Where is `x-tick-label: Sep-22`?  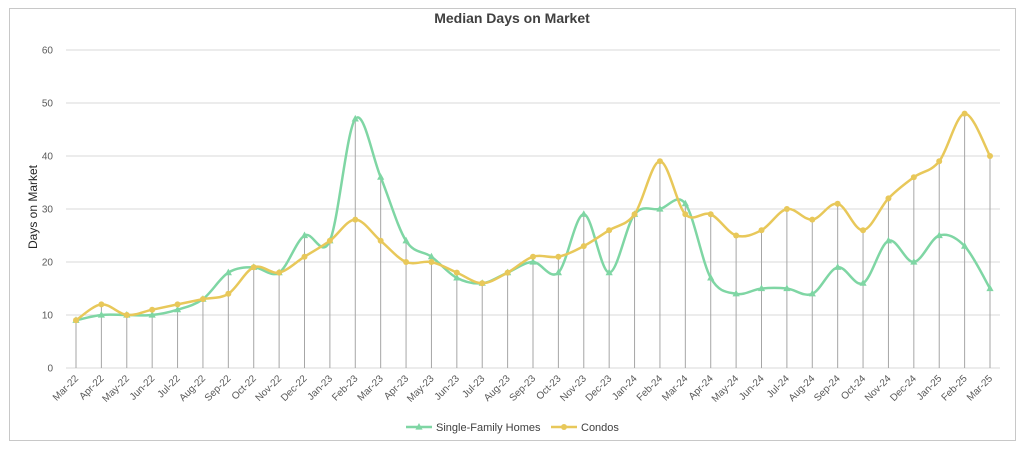 x-tick-label: Sep-22 is located at coordinates (218, 388).